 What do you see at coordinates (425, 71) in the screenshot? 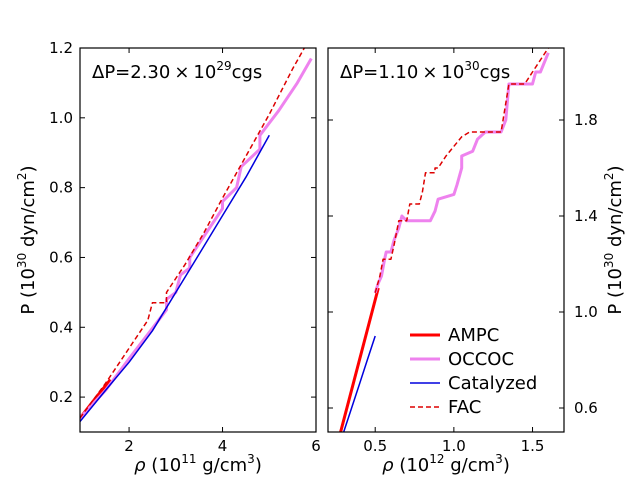
I see `right-annotation: ΔP=1.10 × 1030cgs` at bounding box center [425, 71].